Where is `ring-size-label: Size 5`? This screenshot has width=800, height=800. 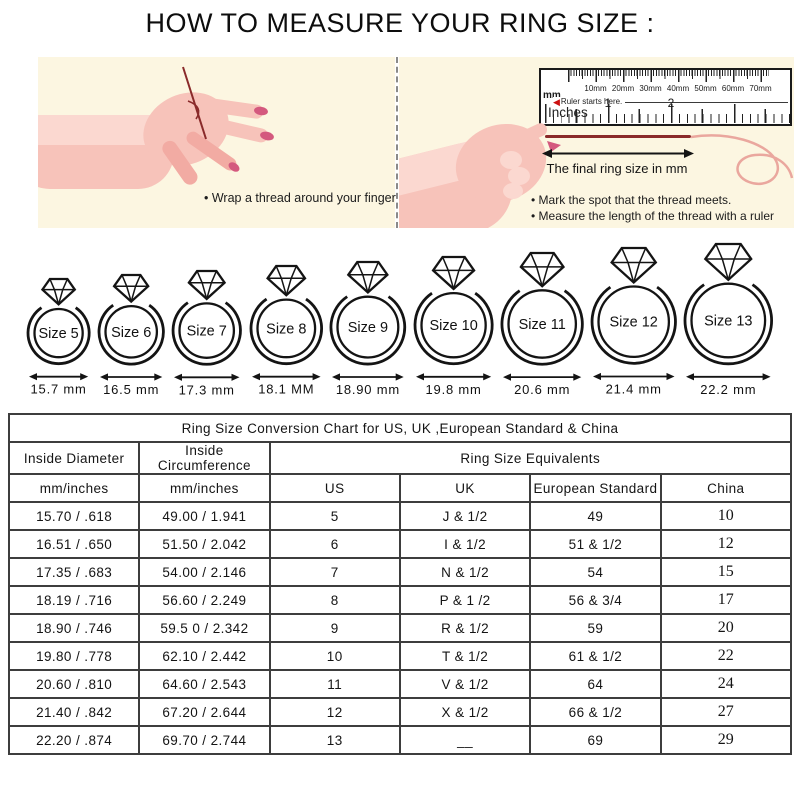 ring-size-label: Size 5 is located at coordinates (58, 334).